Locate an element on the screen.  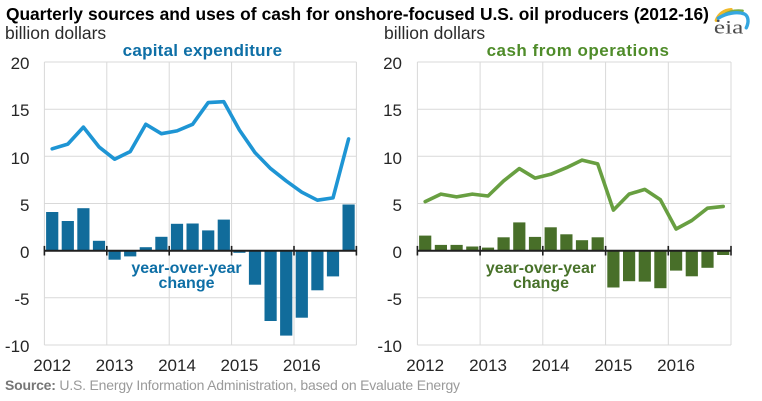
svg-text: eia is located at coordinates (729, 27).